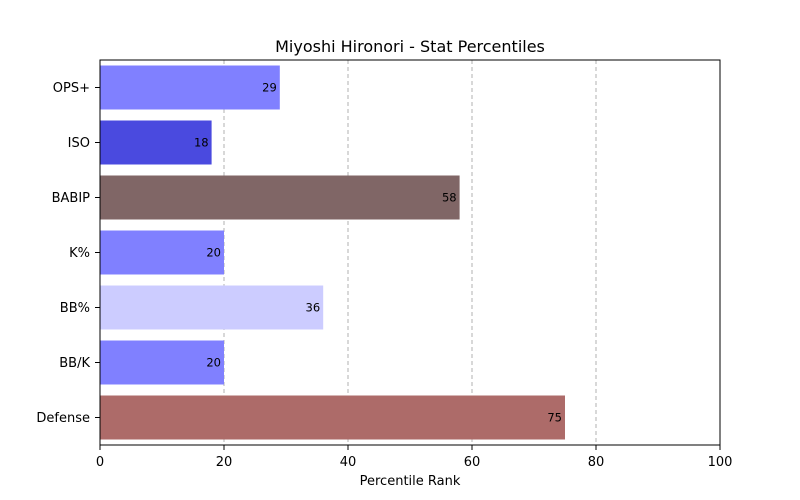 The width and height of the screenshot is (800, 500). What do you see at coordinates (100, 462) in the screenshot?
I see `x-tick-label: 0` at bounding box center [100, 462].